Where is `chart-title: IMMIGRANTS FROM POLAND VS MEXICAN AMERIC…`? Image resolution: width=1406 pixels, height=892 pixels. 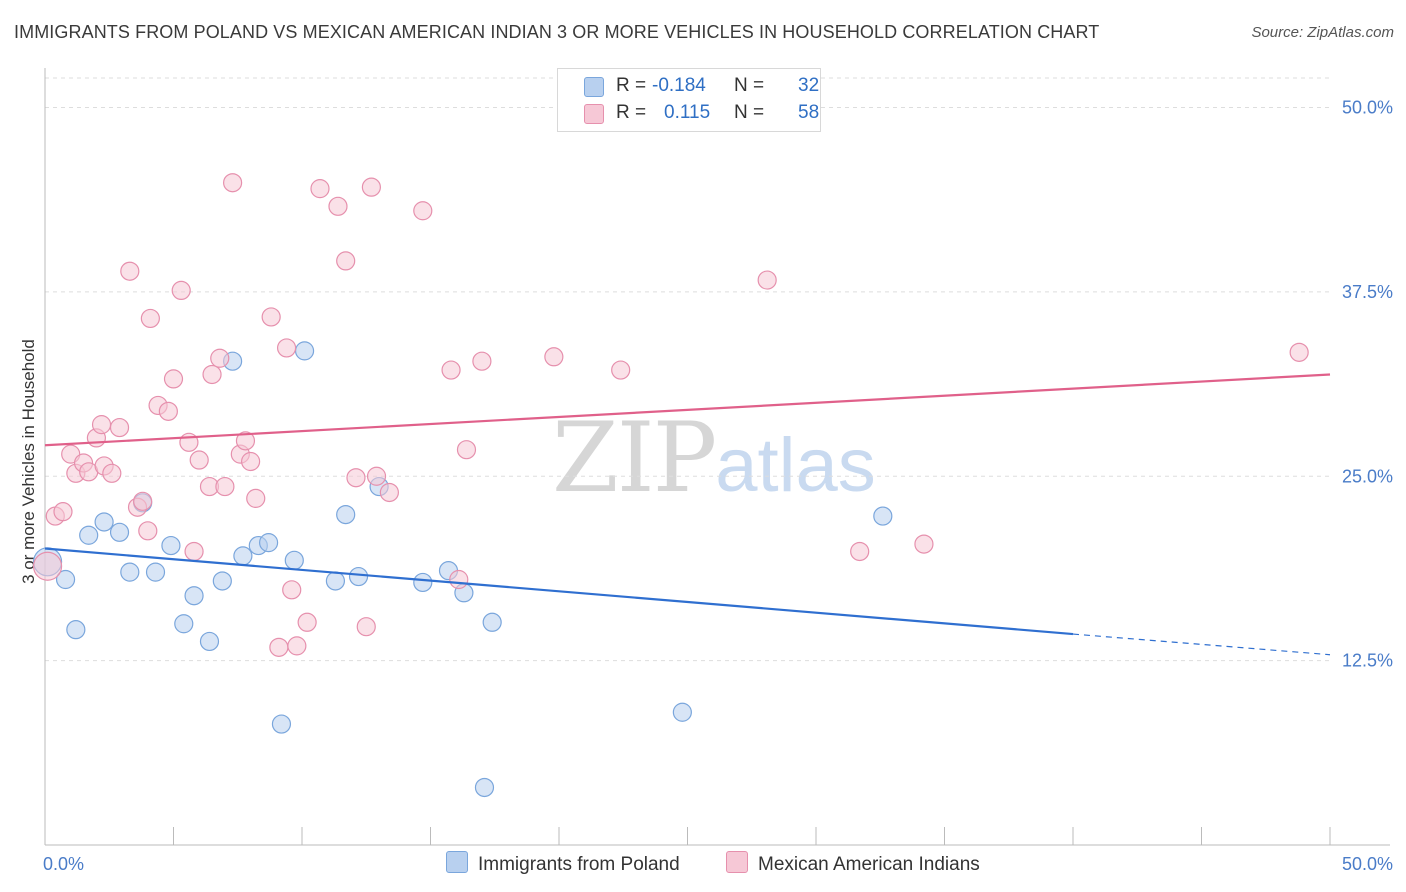
chart-title: IMMIGRANTS FROM POLAND VS MEXICAN AMERIC… is located at coordinates (557, 32).